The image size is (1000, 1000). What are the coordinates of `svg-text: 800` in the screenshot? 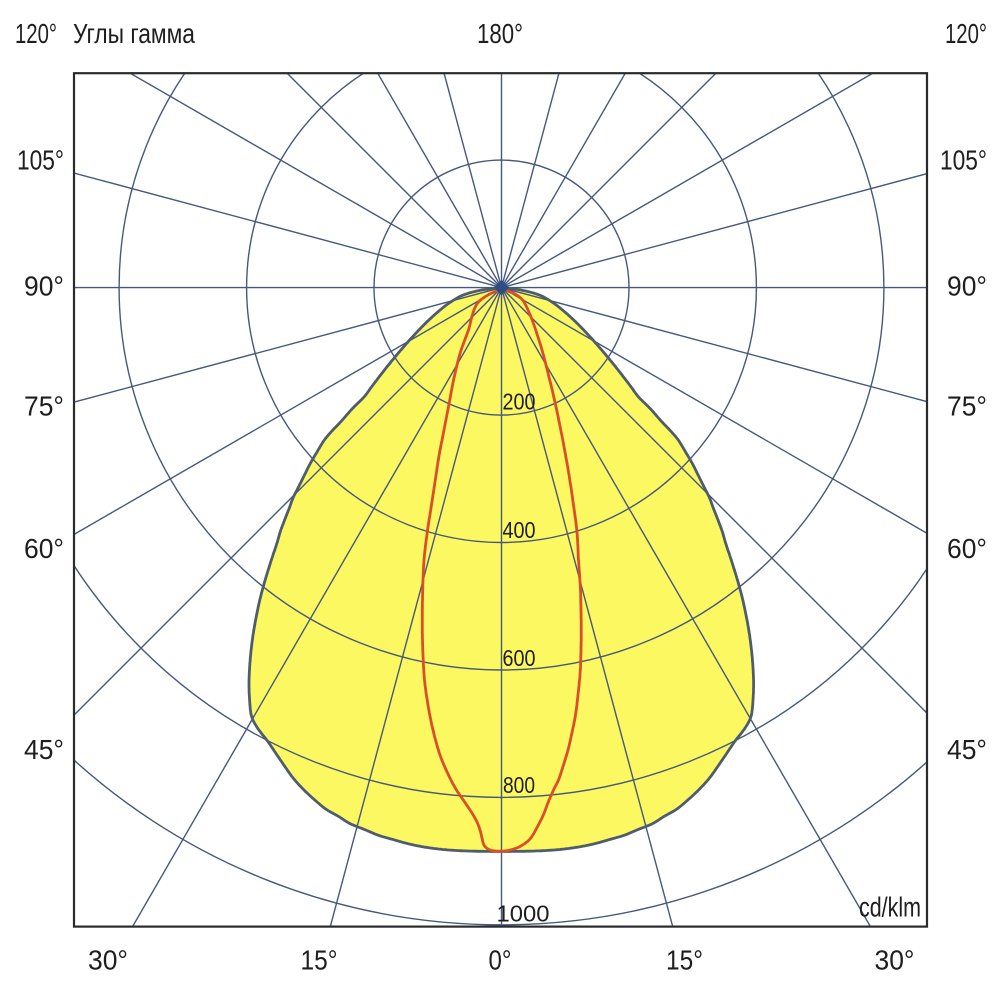 It's located at (519, 785).